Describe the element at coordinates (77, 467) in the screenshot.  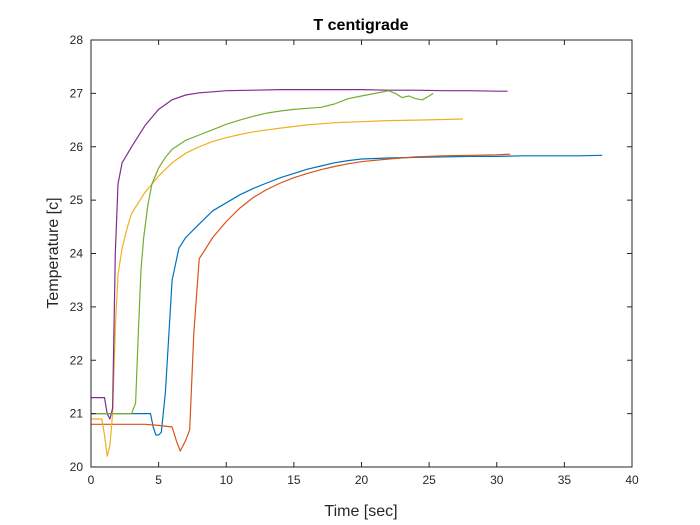
I see `y-tick-label: 20` at that location.